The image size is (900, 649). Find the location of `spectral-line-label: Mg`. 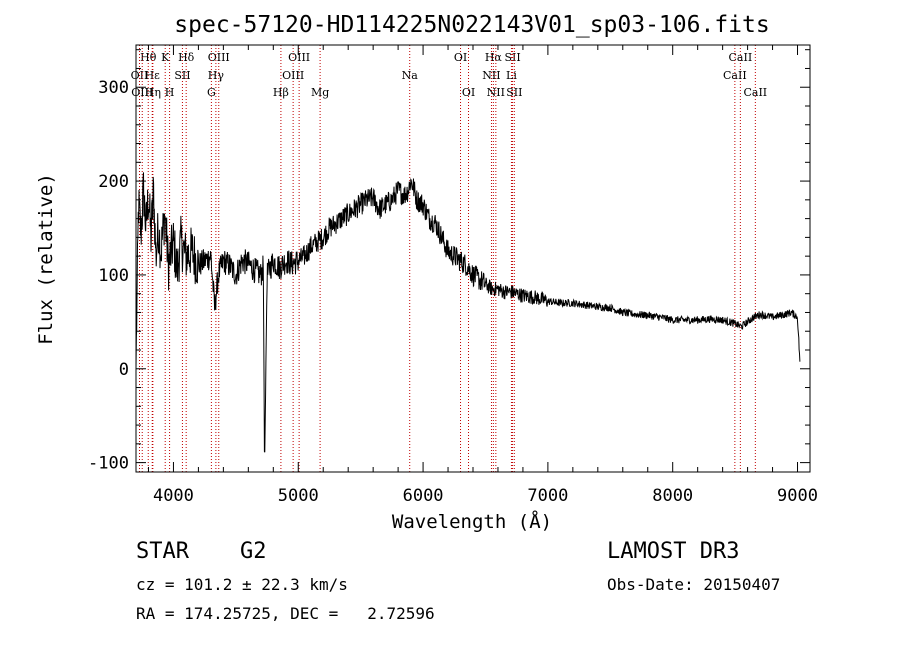

spectral-line-label: Mg is located at coordinates (320, 92).